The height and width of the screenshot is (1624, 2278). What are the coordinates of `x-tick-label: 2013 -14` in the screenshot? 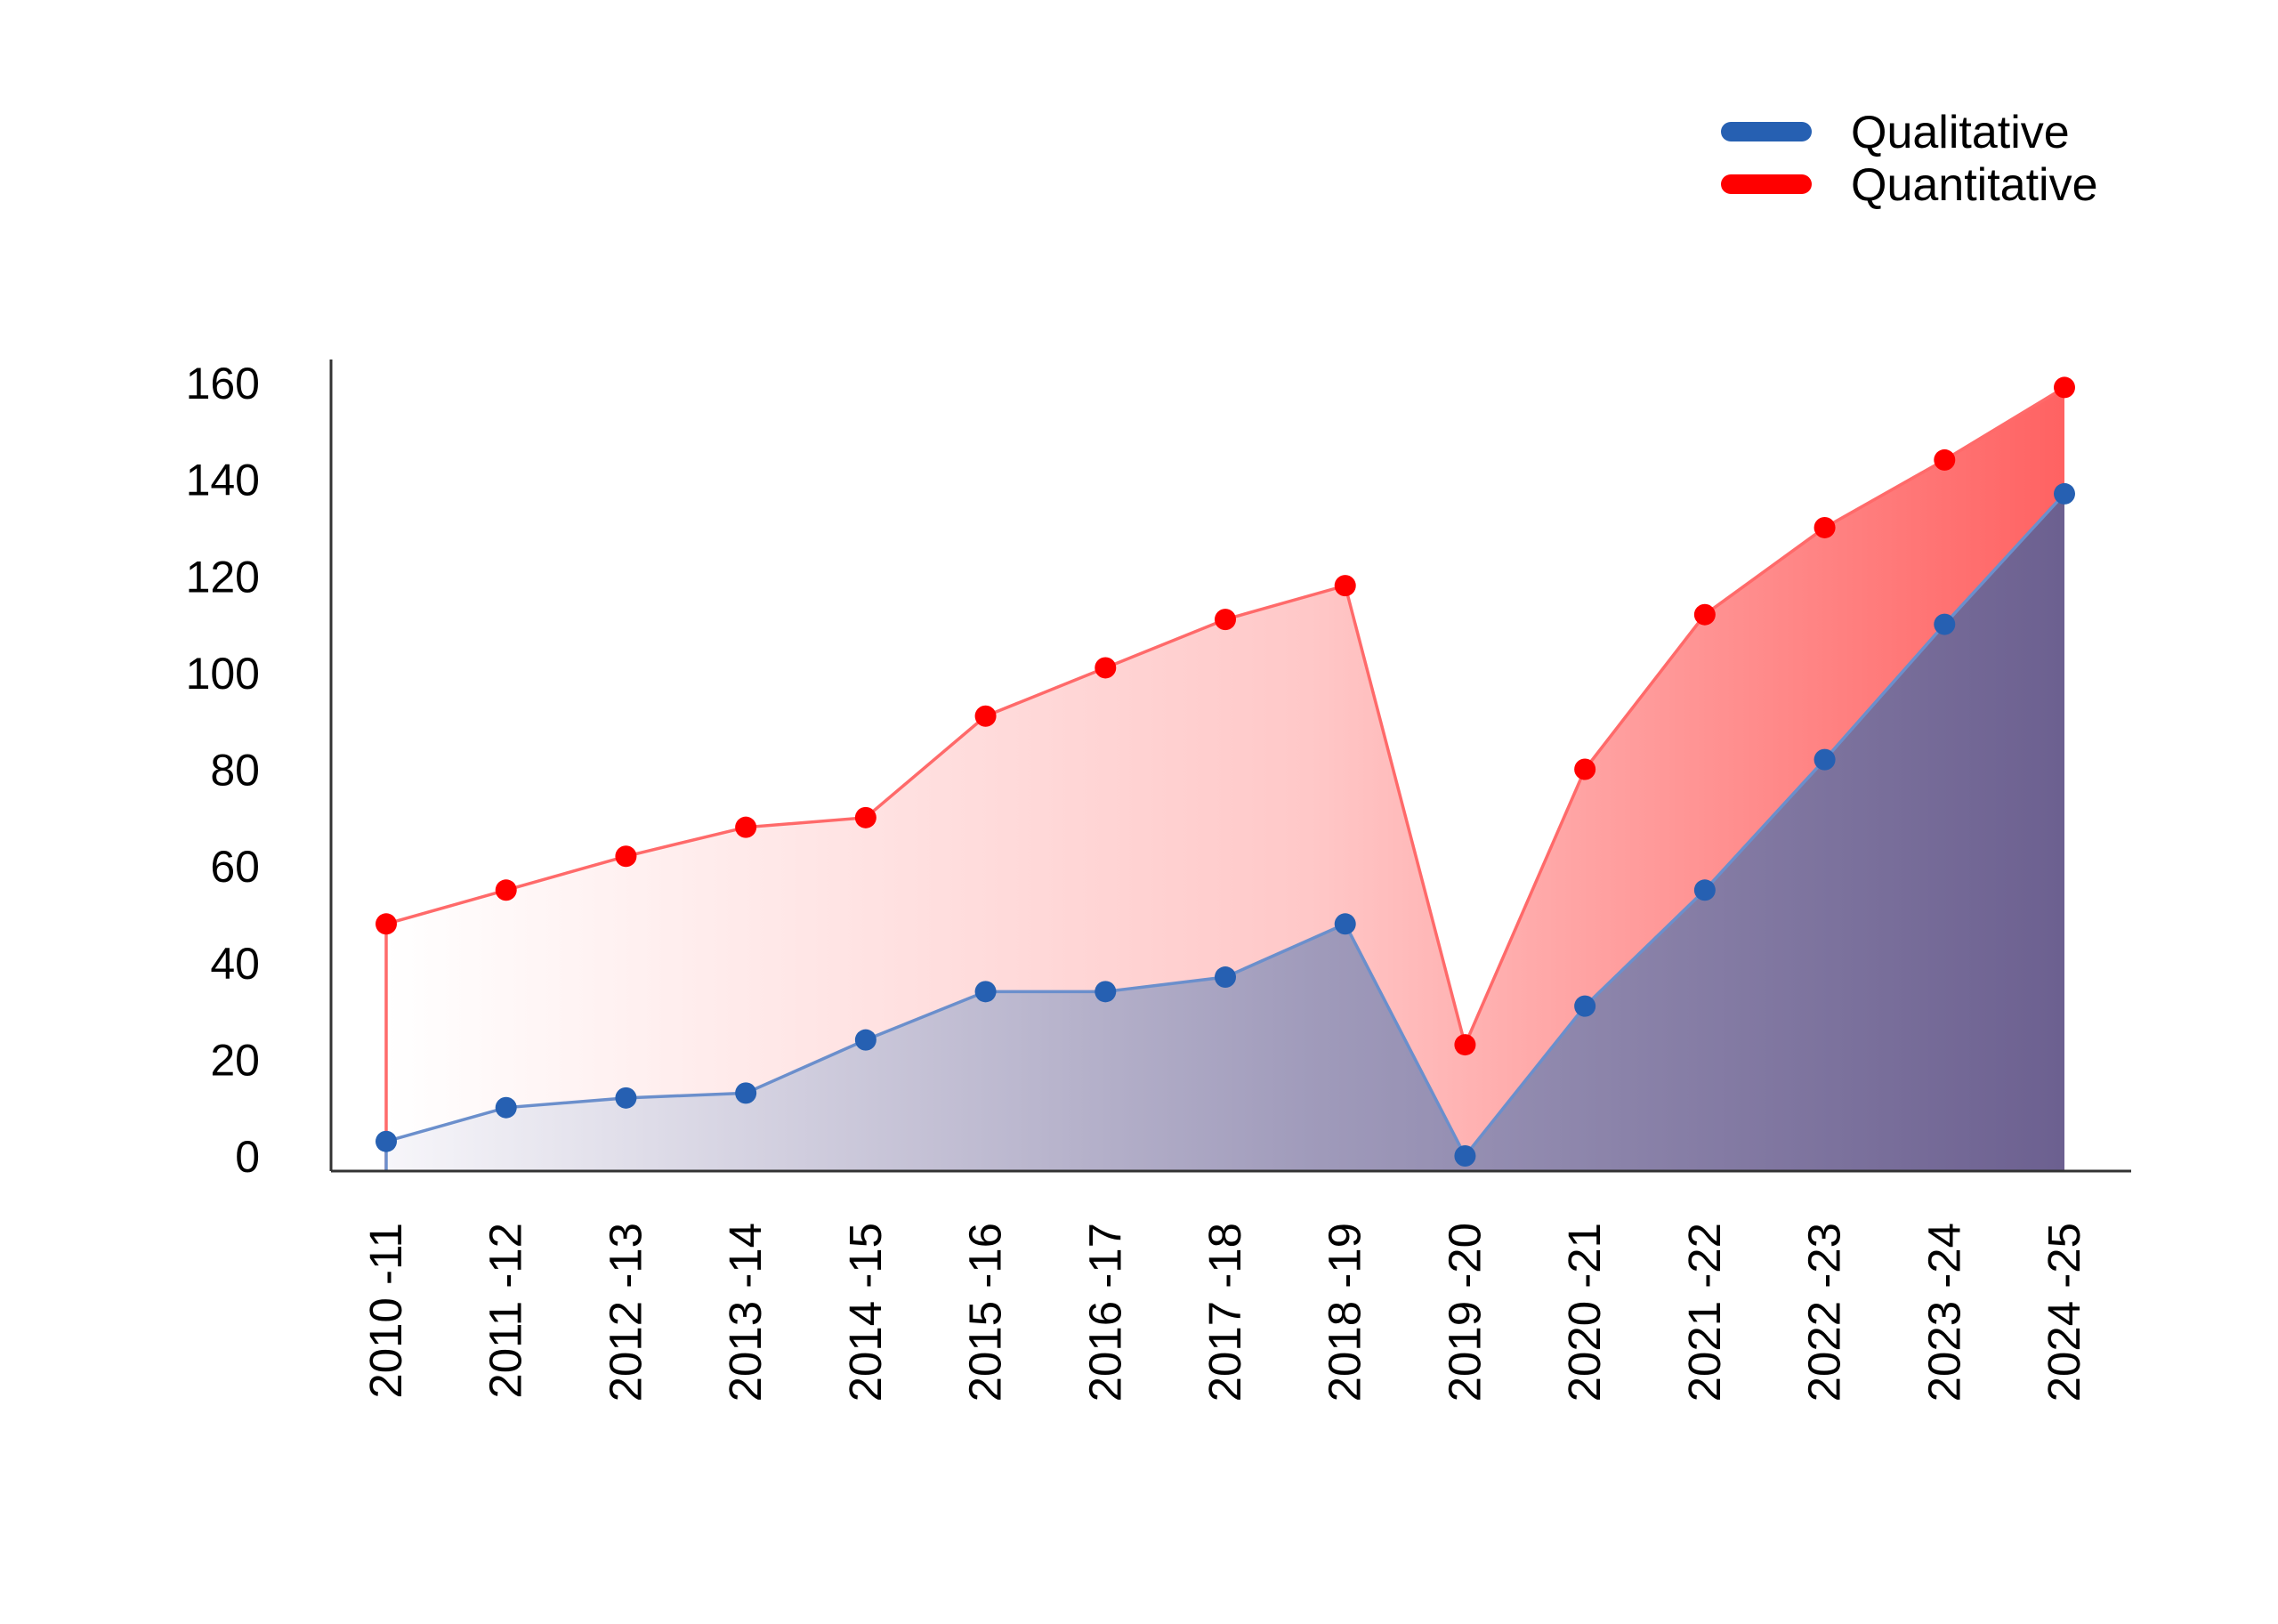 It's located at (746, 1312).